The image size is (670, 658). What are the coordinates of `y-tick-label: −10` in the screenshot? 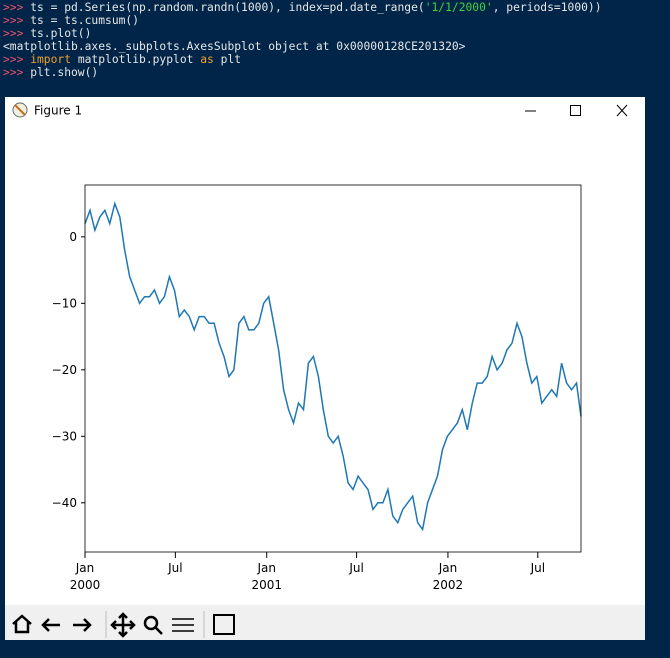 It's located at (64, 303).